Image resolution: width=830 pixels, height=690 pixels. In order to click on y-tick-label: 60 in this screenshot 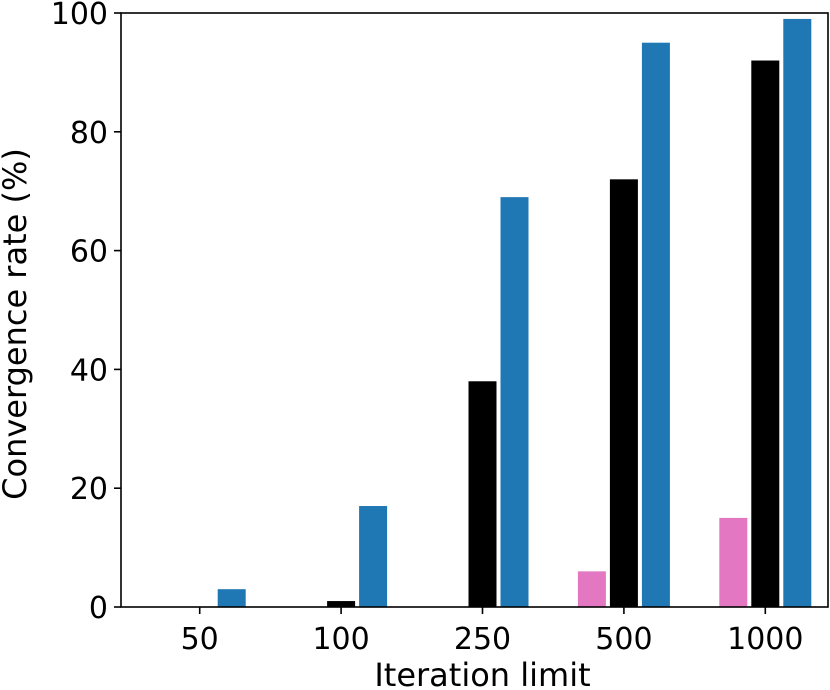, I will do `click(89, 252)`.